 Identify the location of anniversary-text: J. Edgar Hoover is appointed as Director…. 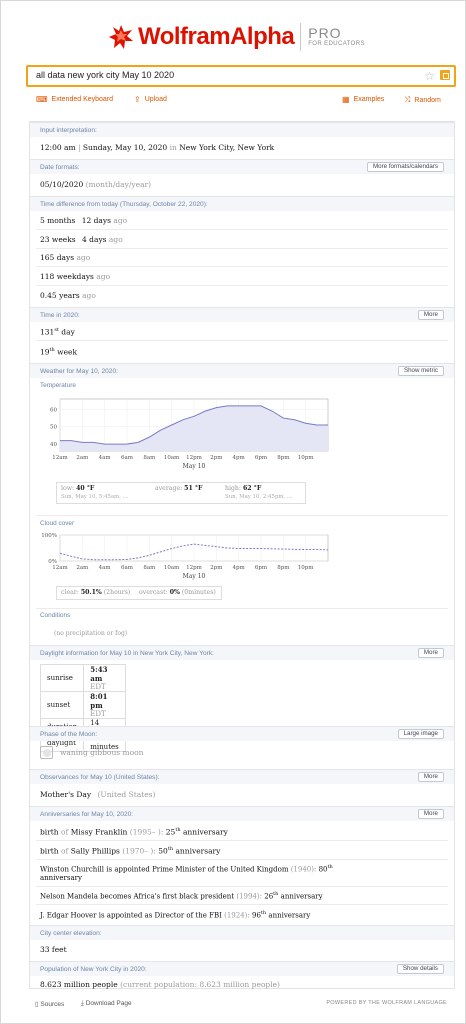
(131, 915).